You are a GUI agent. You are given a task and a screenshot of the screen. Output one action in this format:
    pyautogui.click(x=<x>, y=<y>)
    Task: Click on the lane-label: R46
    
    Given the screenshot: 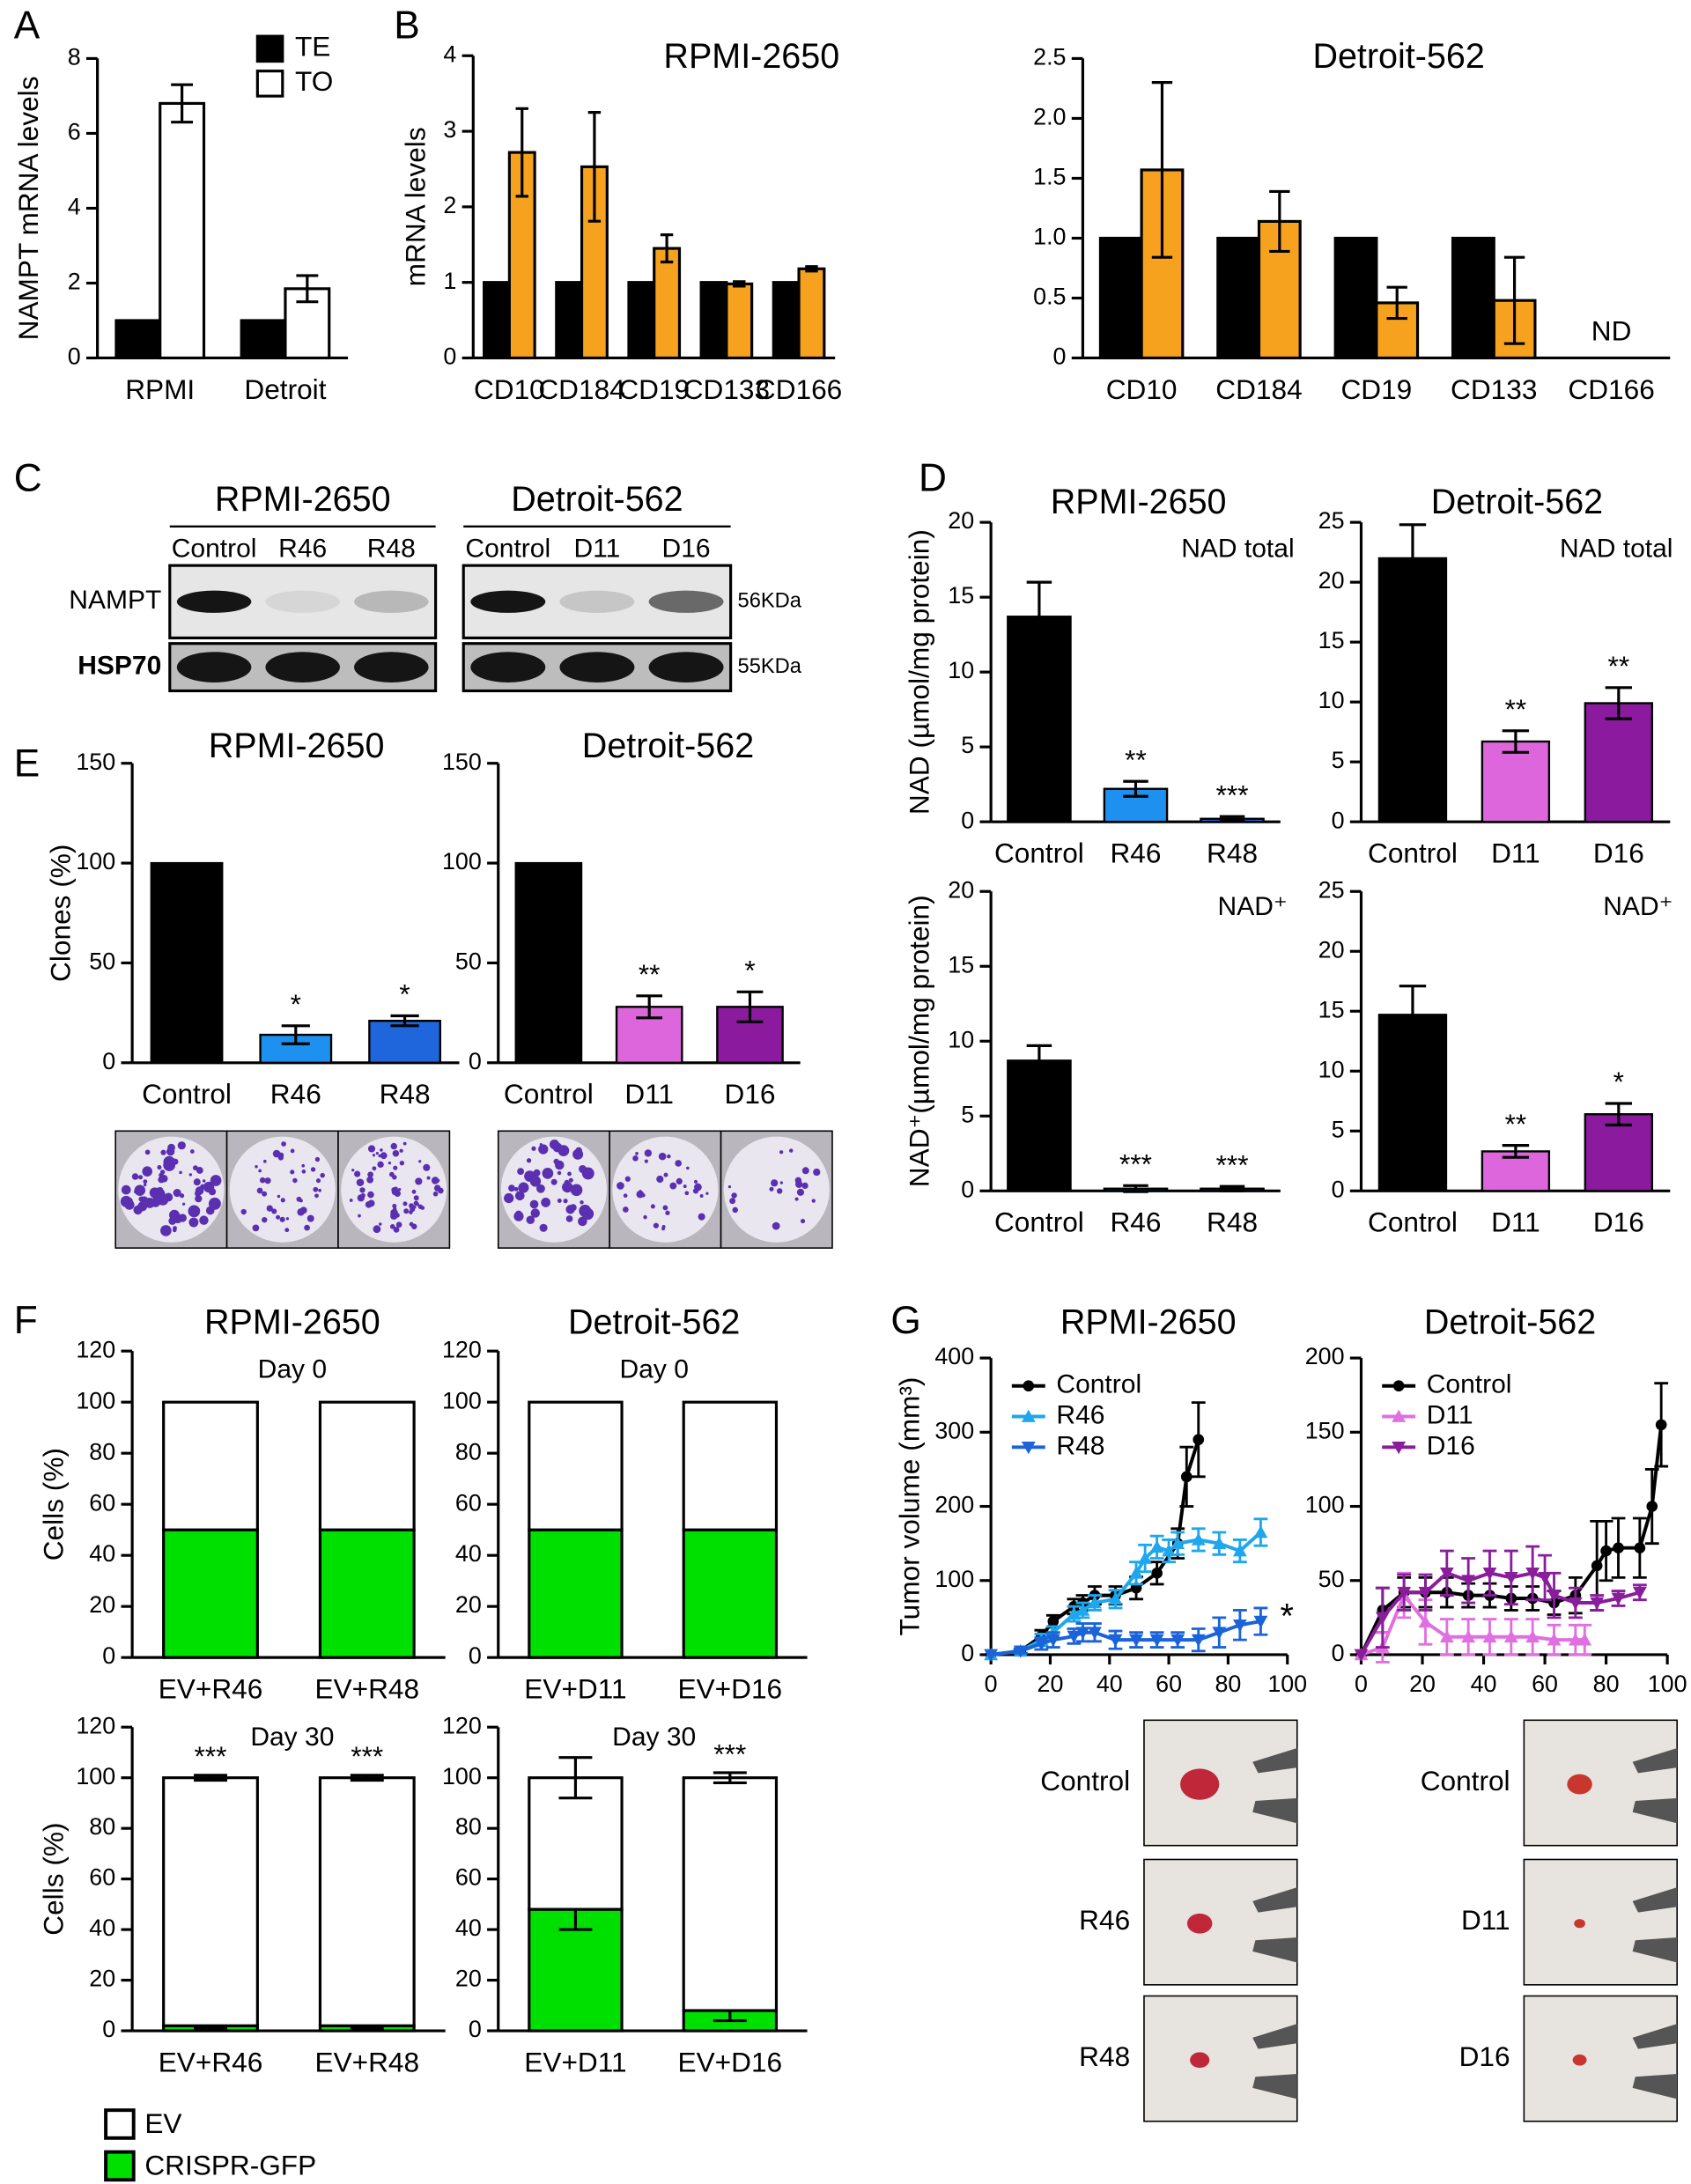 What is the action you would take?
    pyautogui.click(x=302, y=549)
    